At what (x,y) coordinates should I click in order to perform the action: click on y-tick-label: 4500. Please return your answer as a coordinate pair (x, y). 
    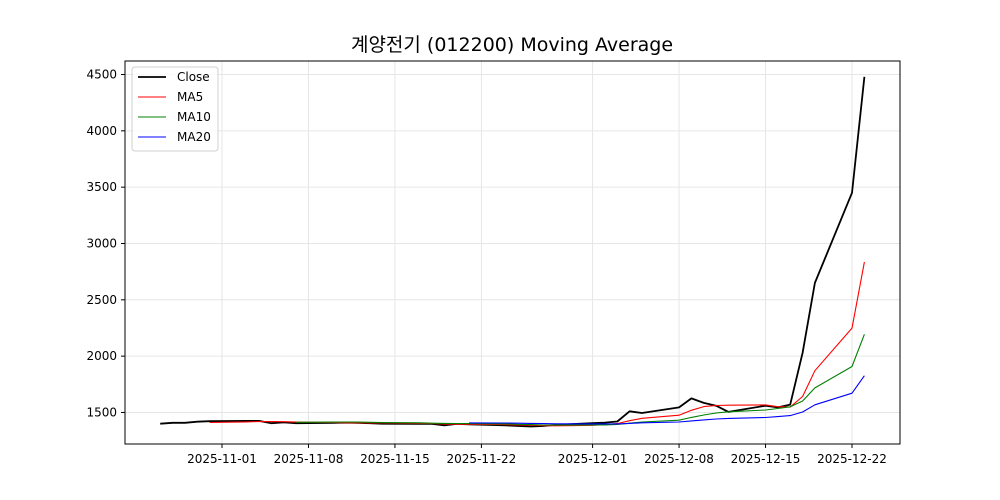
    Looking at the image, I should click on (101, 75).